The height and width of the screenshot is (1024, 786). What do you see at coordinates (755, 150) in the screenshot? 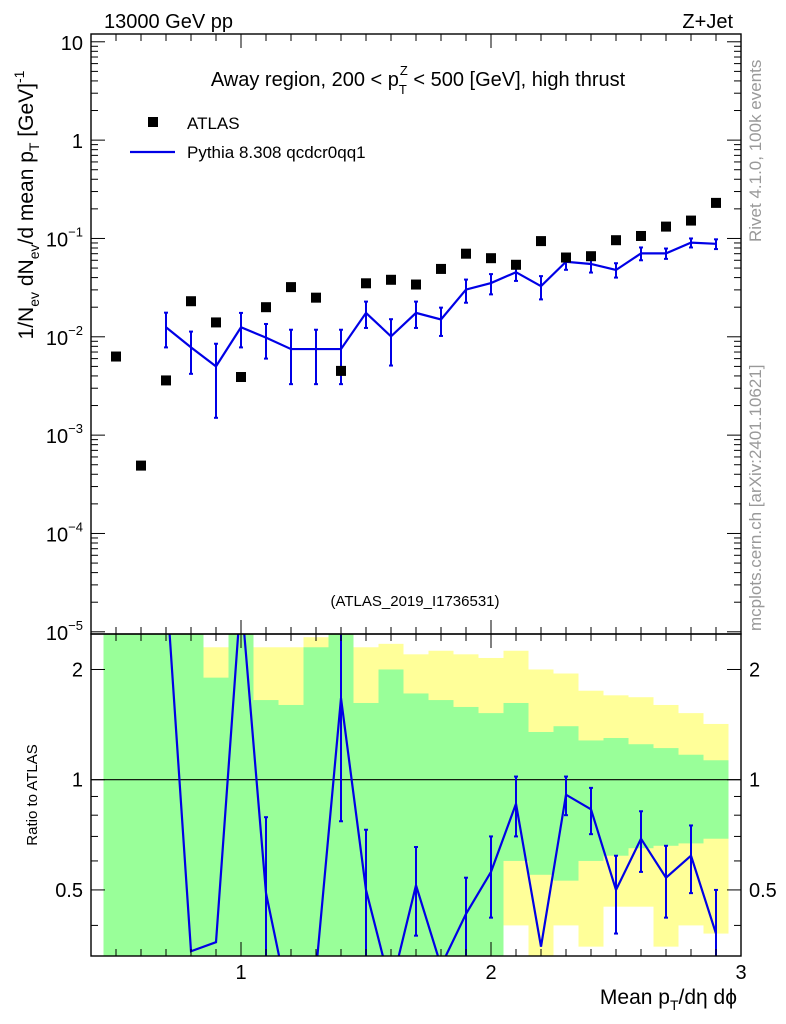
I see `rivet-version-label: Rivet 4.1.0, 100k events` at bounding box center [755, 150].